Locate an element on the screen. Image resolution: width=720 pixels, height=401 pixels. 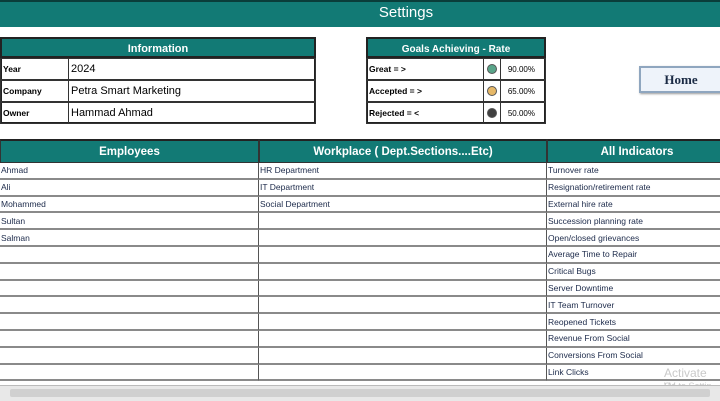
goals-title: Goals Achieving - Rate is located at coordinates (456, 47).